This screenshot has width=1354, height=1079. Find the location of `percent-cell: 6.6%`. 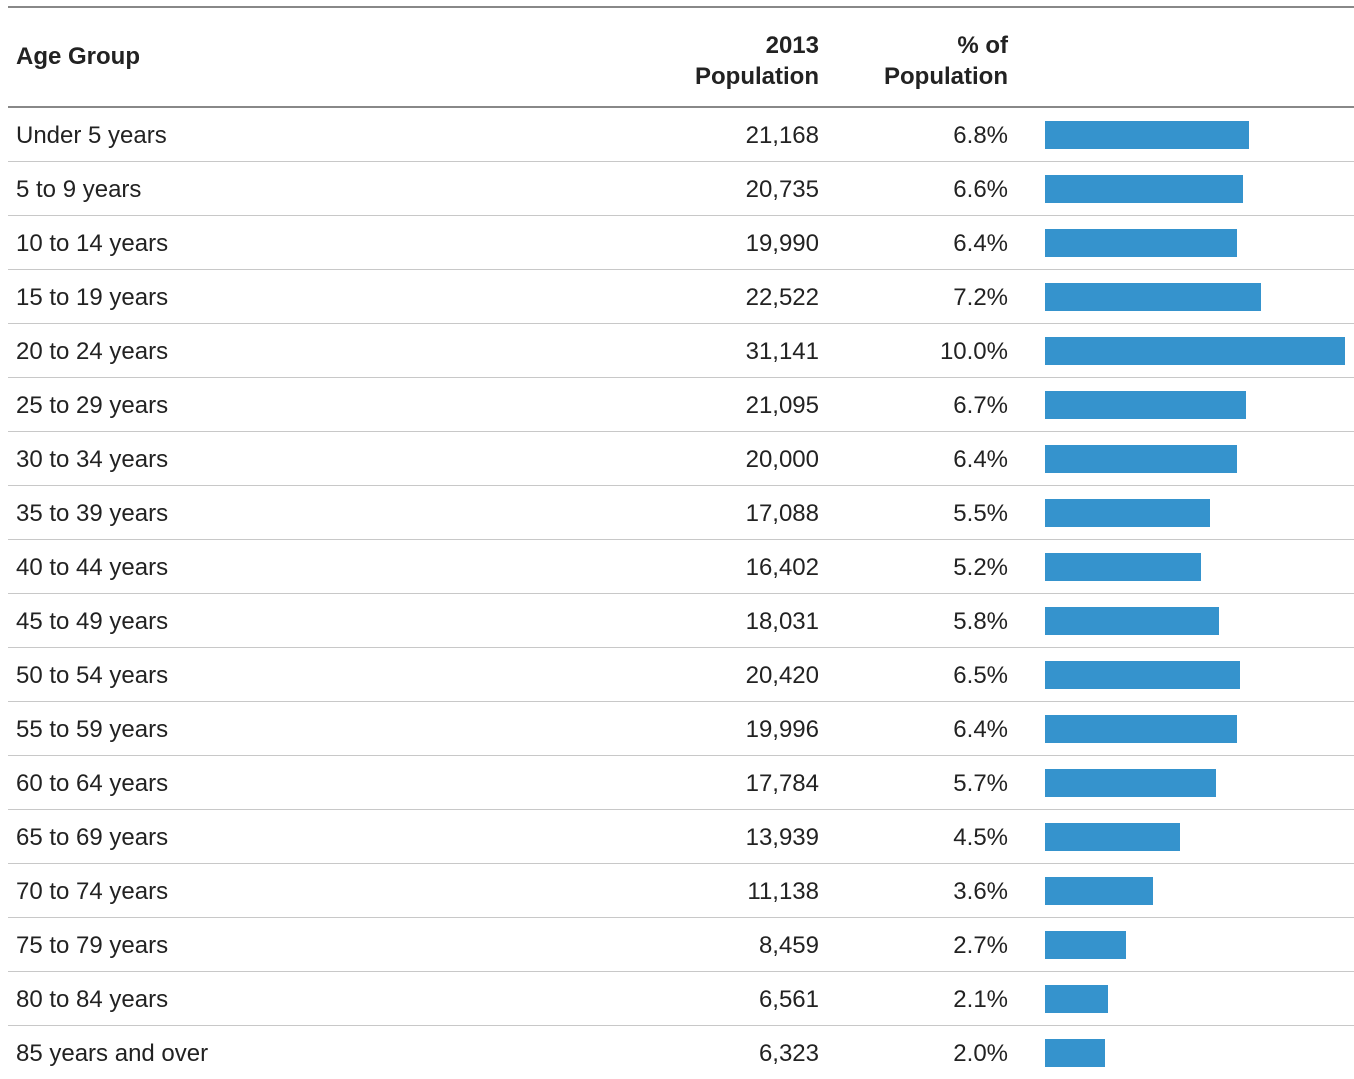

percent-cell: 6.6% is located at coordinates (980, 189).